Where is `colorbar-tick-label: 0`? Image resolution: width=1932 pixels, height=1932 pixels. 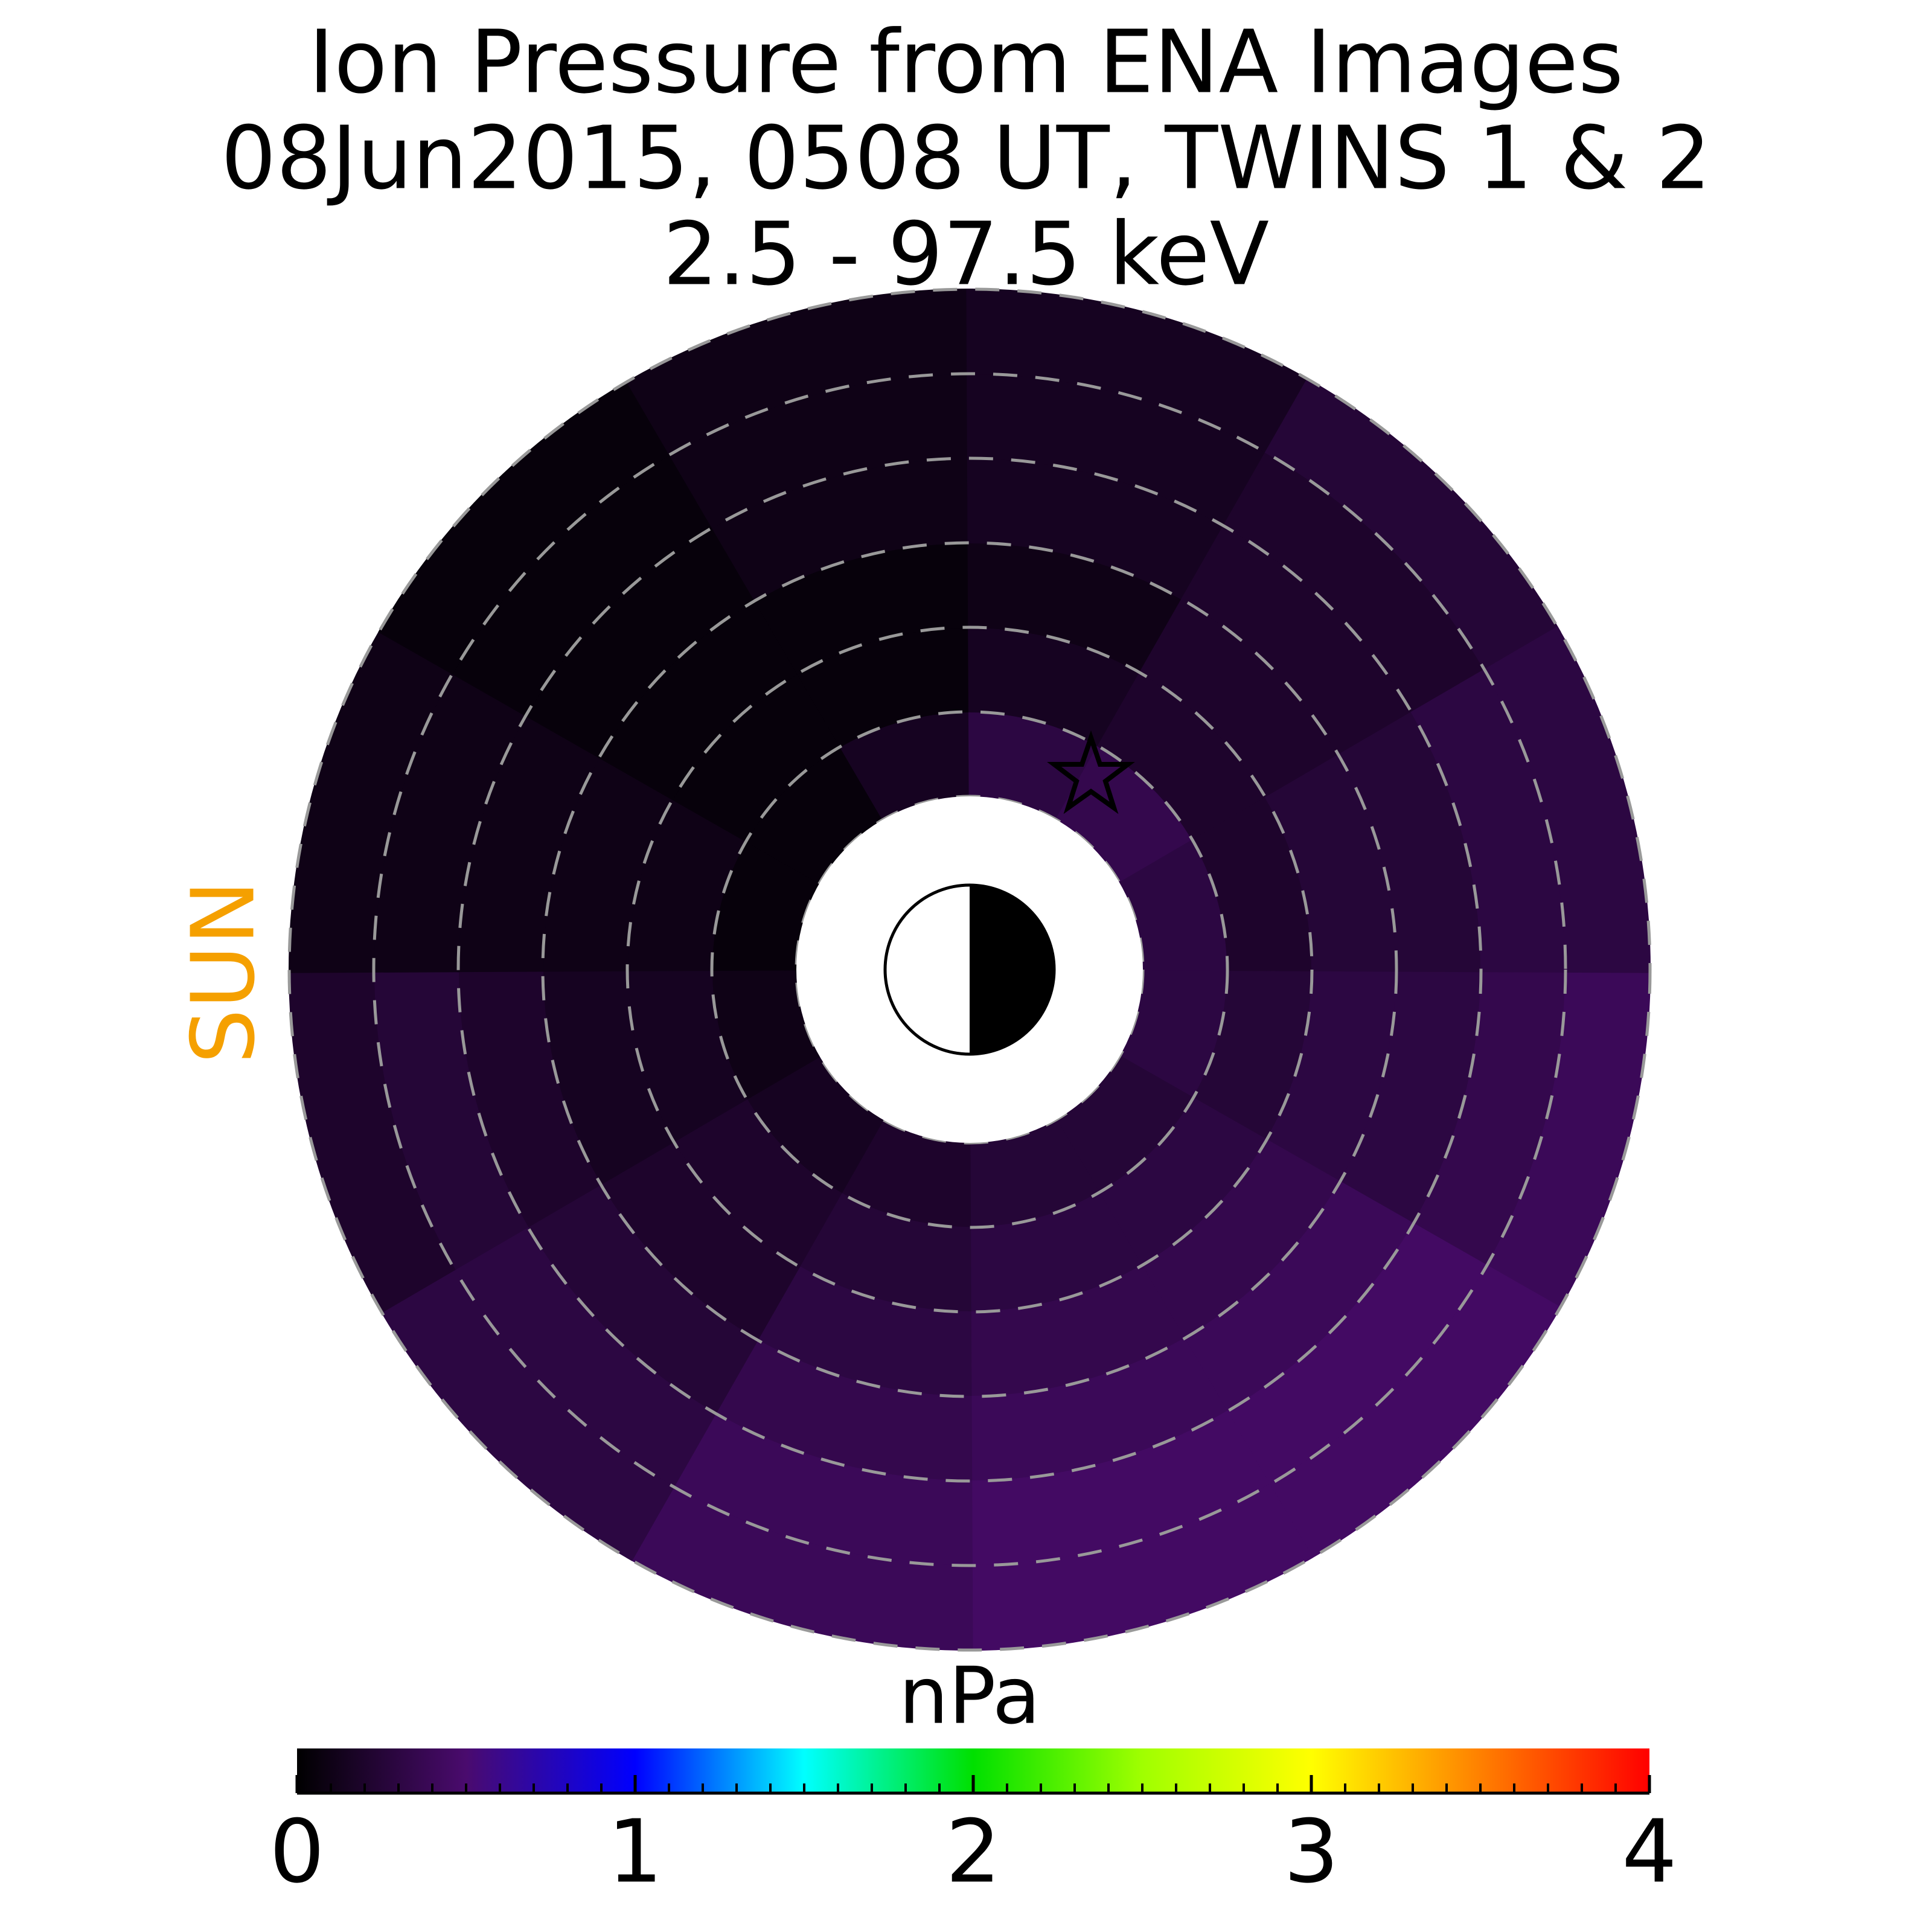
colorbar-tick-label: 0 is located at coordinates (297, 1852).